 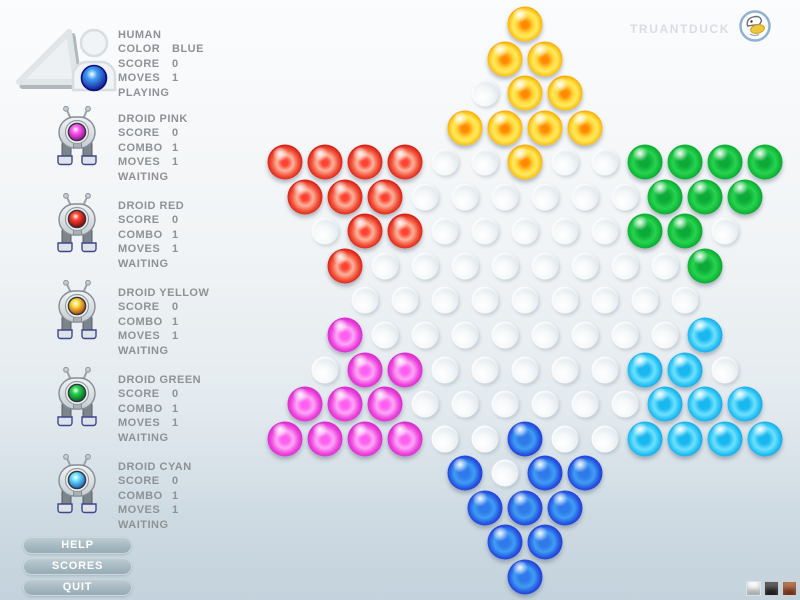 What do you see at coordinates (49, 59) in the screenshot?
I see `back-button` at bounding box center [49, 59].